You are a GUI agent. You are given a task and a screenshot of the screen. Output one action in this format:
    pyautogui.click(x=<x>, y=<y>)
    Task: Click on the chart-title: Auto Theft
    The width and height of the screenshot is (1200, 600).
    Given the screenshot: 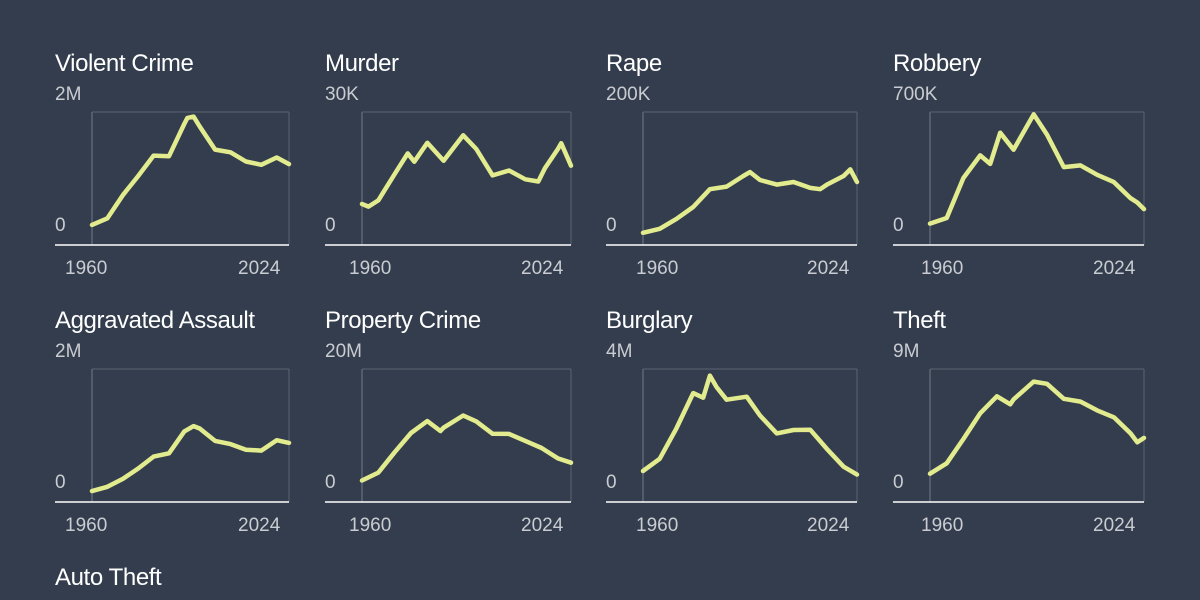 What is the action you would take?
    pyautogui.click(x=108, y=577)
    